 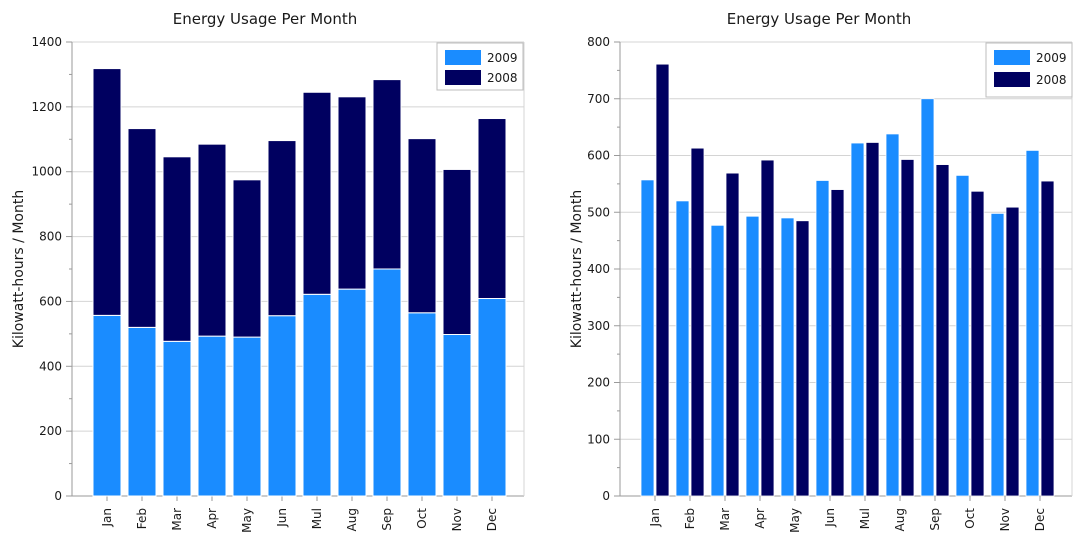 I want to click on y-tick-label: 1400, so click(x=46, y=42).